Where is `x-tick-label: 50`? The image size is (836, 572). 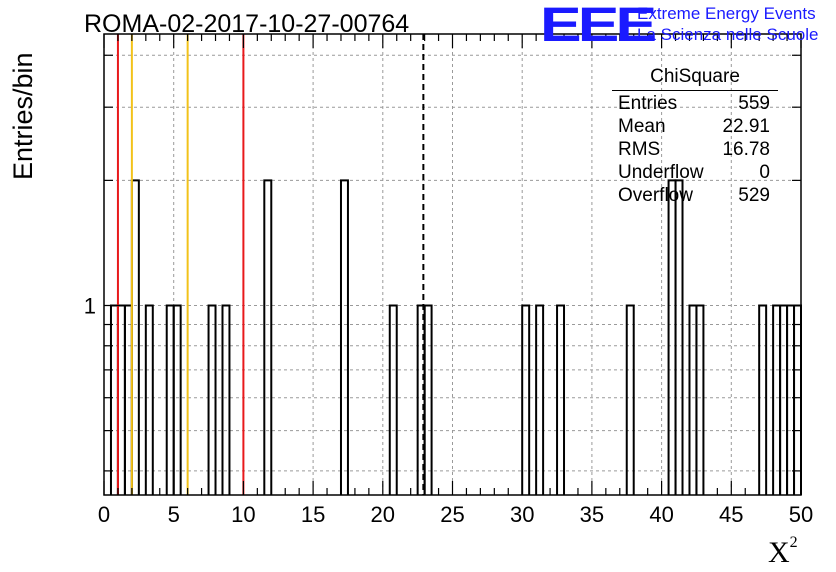 x-tick-label: 50 is located at coordinates (801, 514).